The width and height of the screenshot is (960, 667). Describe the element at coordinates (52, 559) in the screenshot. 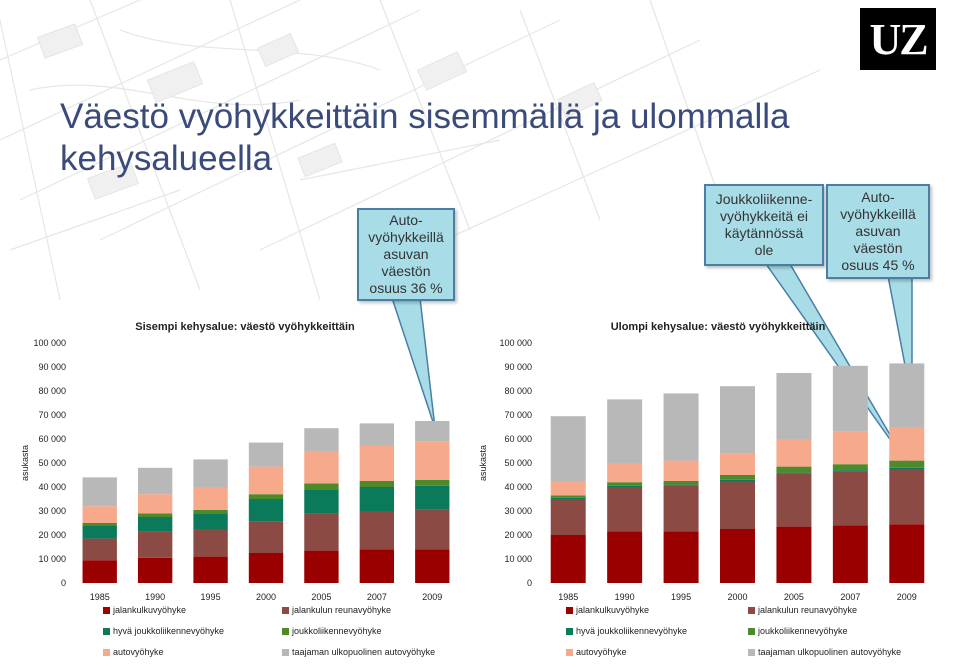

I see `y-tick-label: 10 000` at that location.